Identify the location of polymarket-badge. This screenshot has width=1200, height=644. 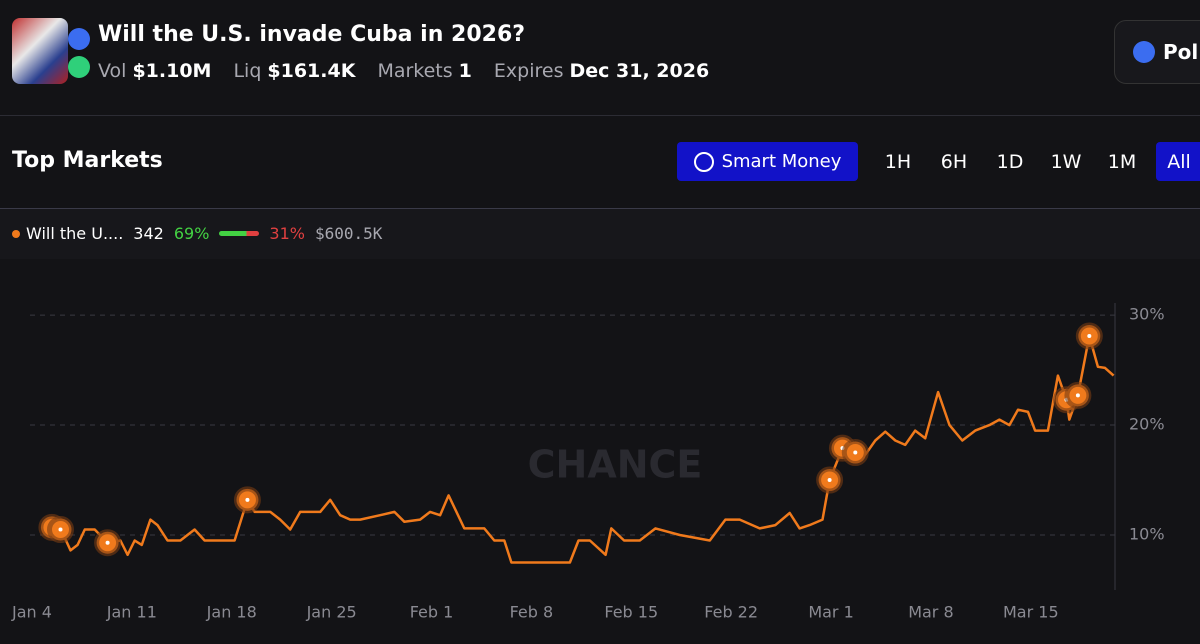
(79, 39).